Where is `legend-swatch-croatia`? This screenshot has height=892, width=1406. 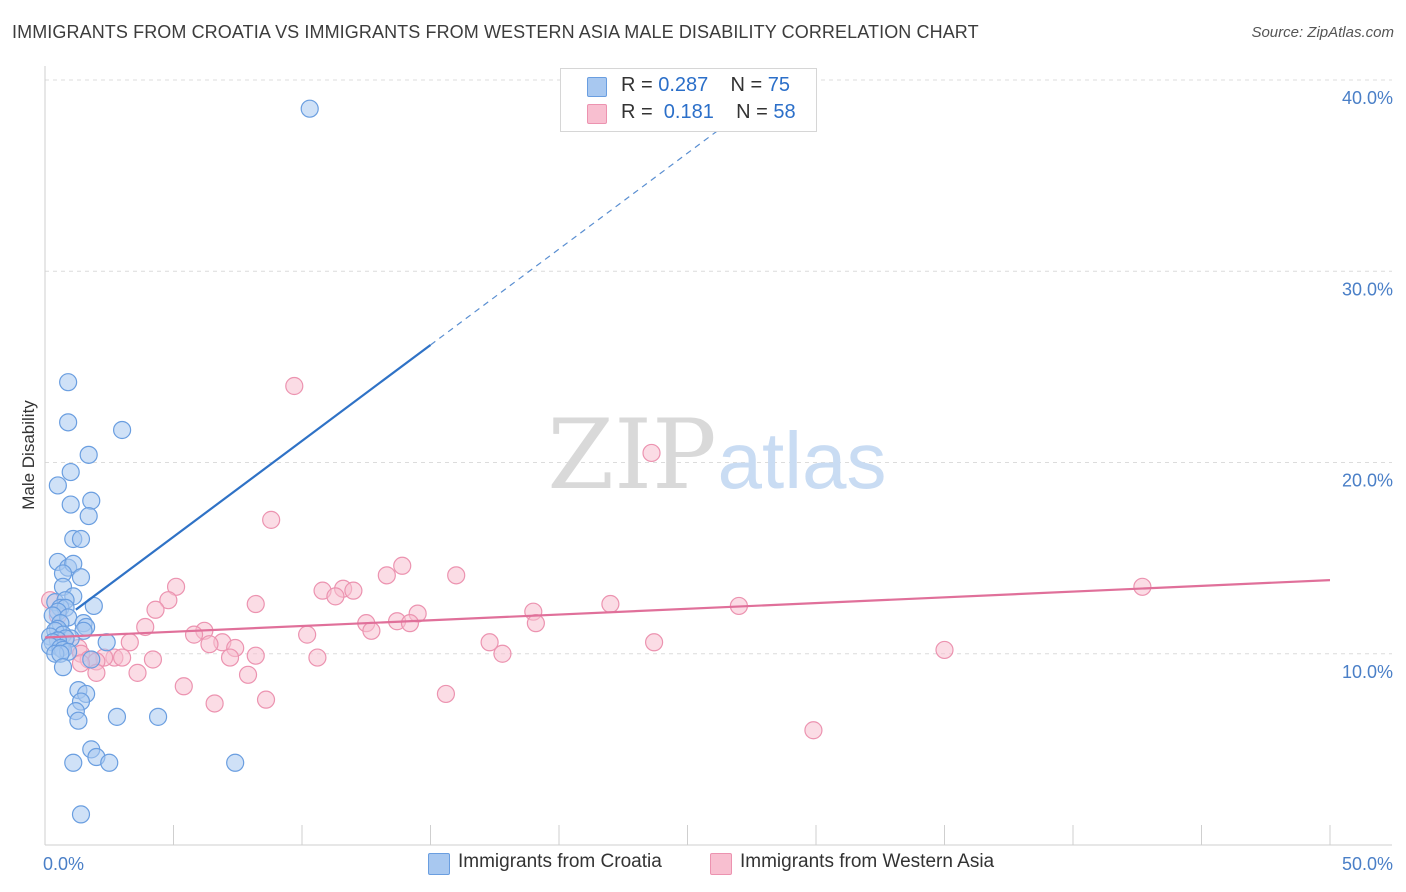
legend-swatch-croatia is located at coordinates (597, 87).